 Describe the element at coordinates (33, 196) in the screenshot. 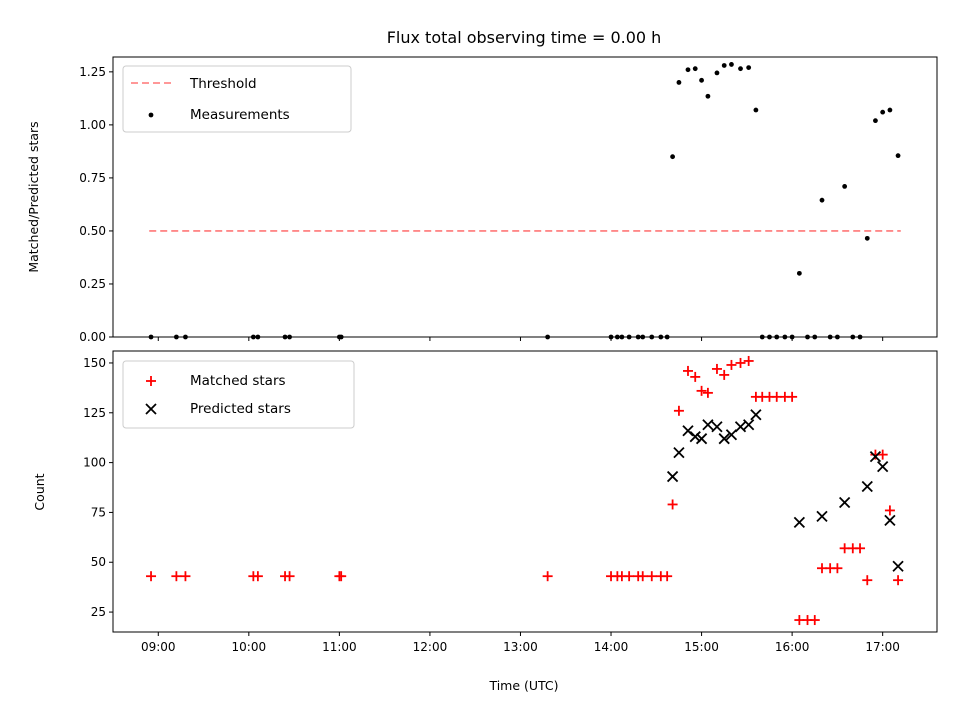

I see `top-y-axis-label: Matched/Predicted stars` at that location.